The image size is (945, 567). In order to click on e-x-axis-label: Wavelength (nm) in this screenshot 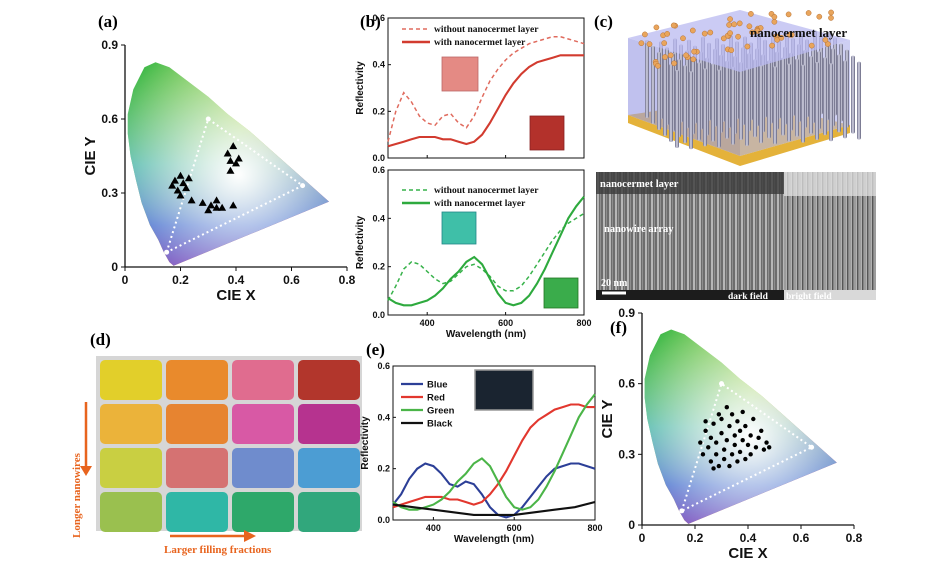, I will do `click(494, 539)`.